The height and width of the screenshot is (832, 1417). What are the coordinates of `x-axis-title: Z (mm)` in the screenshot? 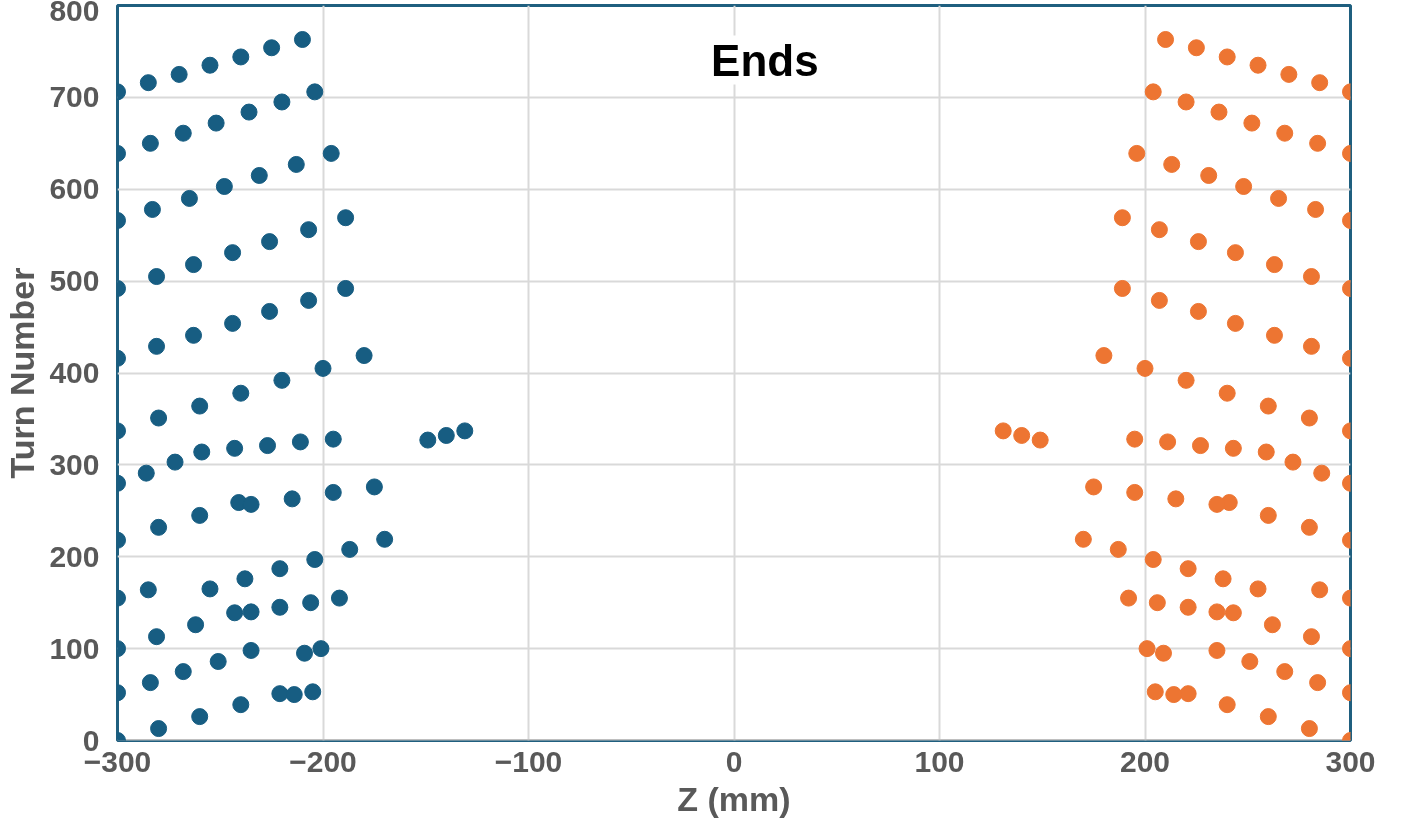 It's located at (734, 798).